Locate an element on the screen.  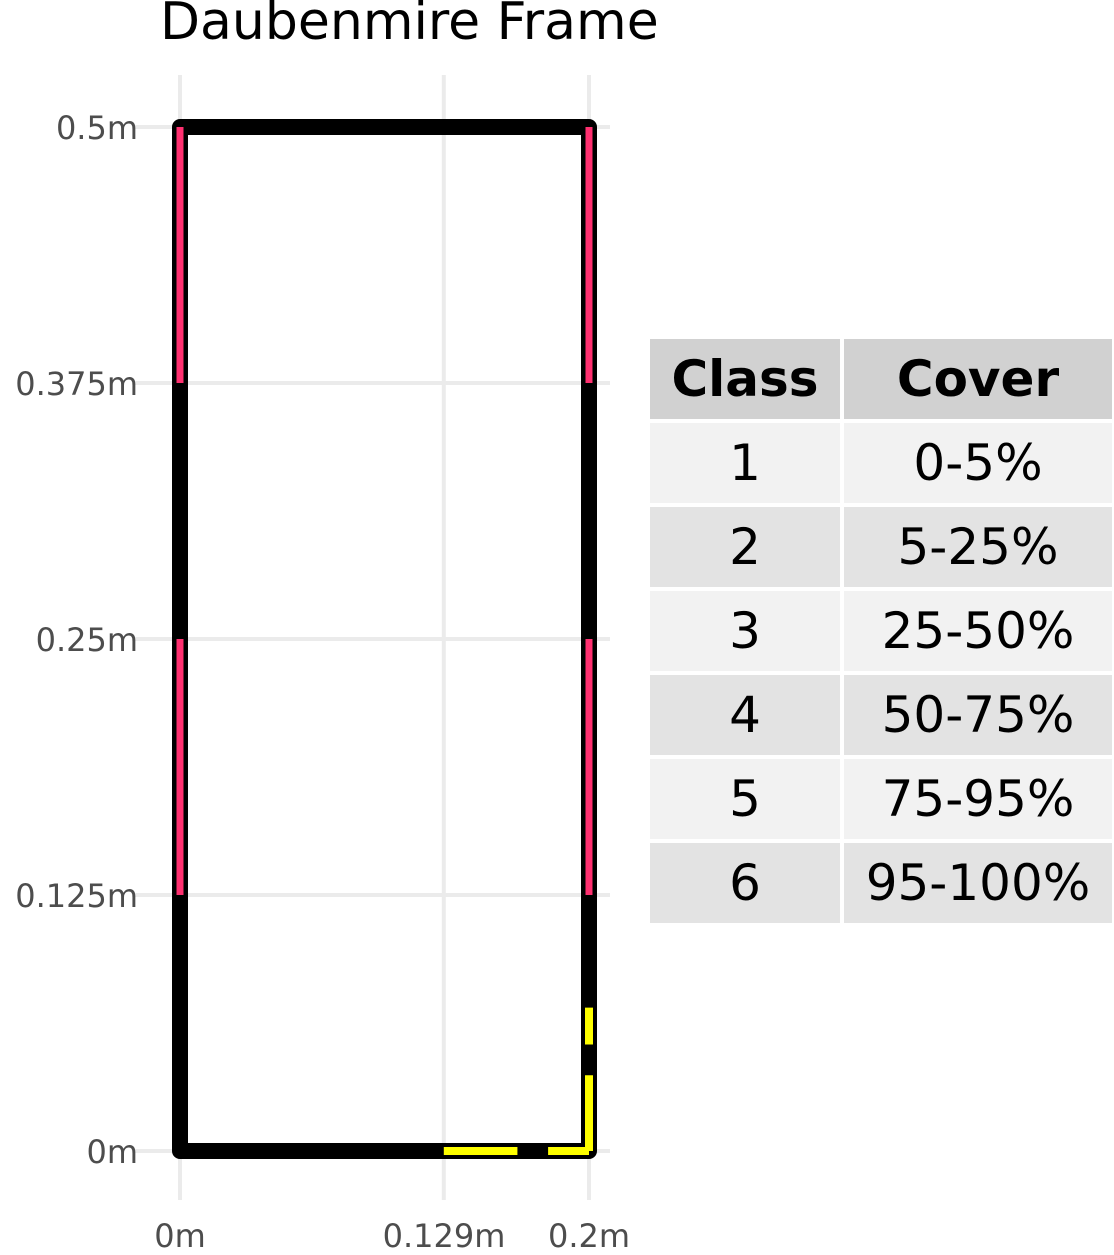
table-row: 5 75-95% is located at coordinates (881, 799).